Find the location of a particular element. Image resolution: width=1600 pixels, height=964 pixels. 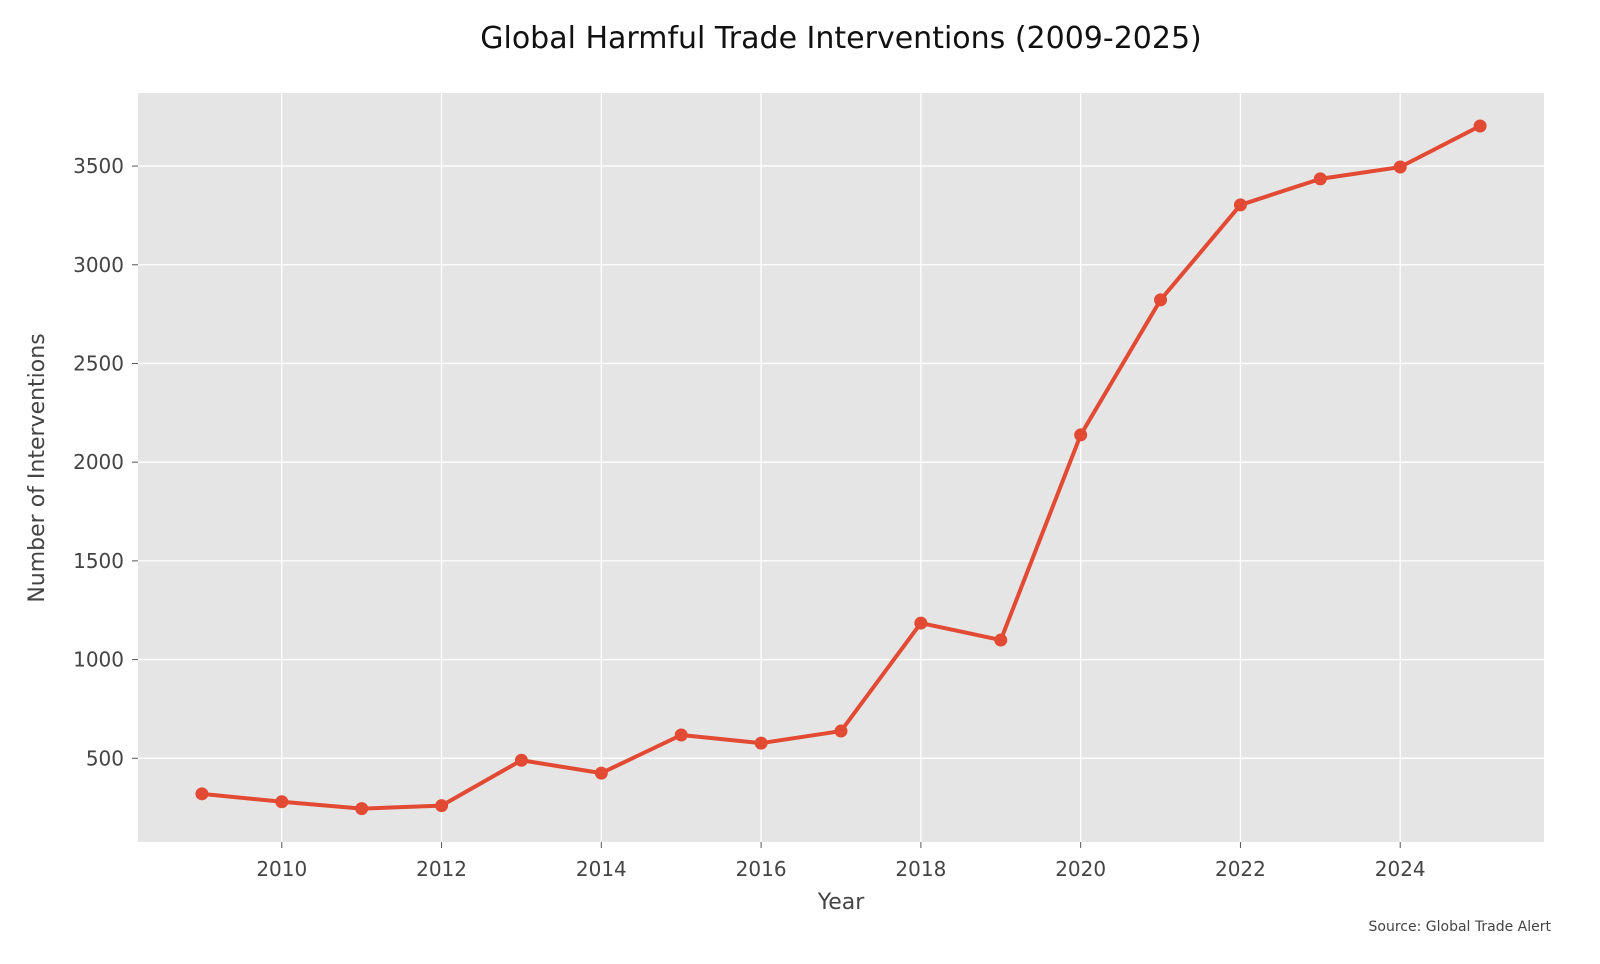

data-point-2022 is located at coordinates (1240, 205).